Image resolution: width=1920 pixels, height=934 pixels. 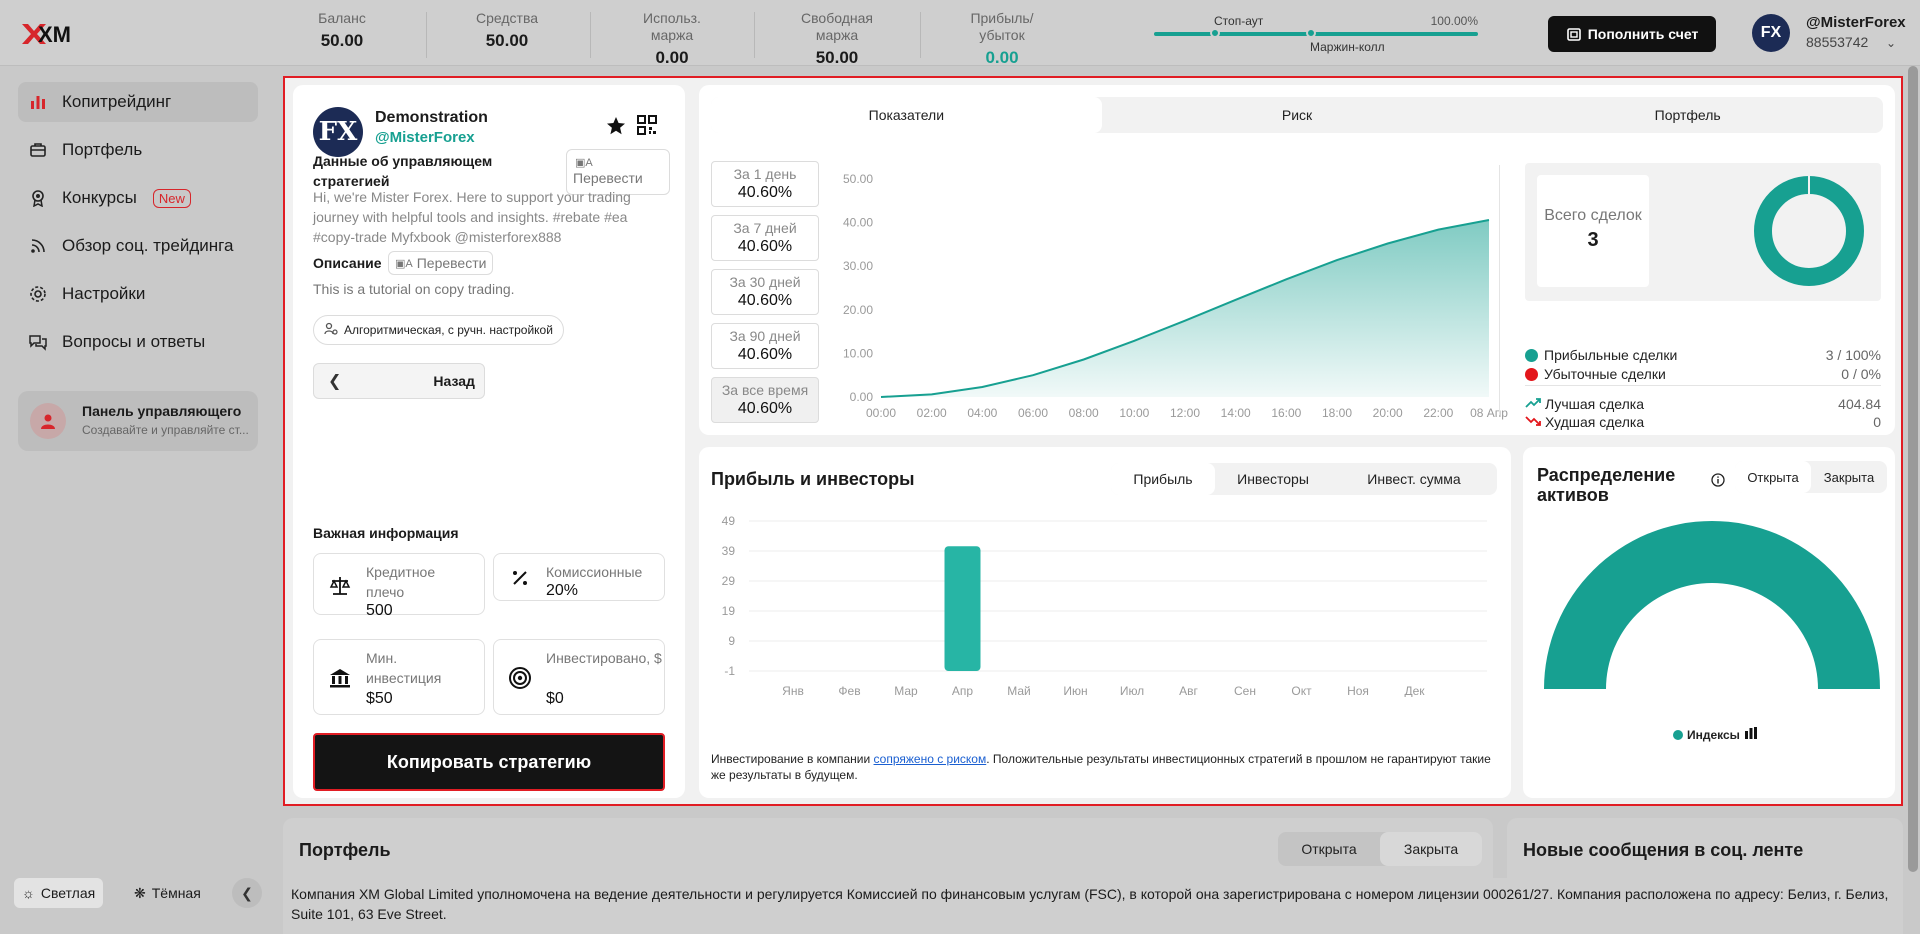 What do you see at coordinates (441, 263) in the screenshot?
I see `translate-description-button: ▣A Перевести` at bounding box center [441, 263].